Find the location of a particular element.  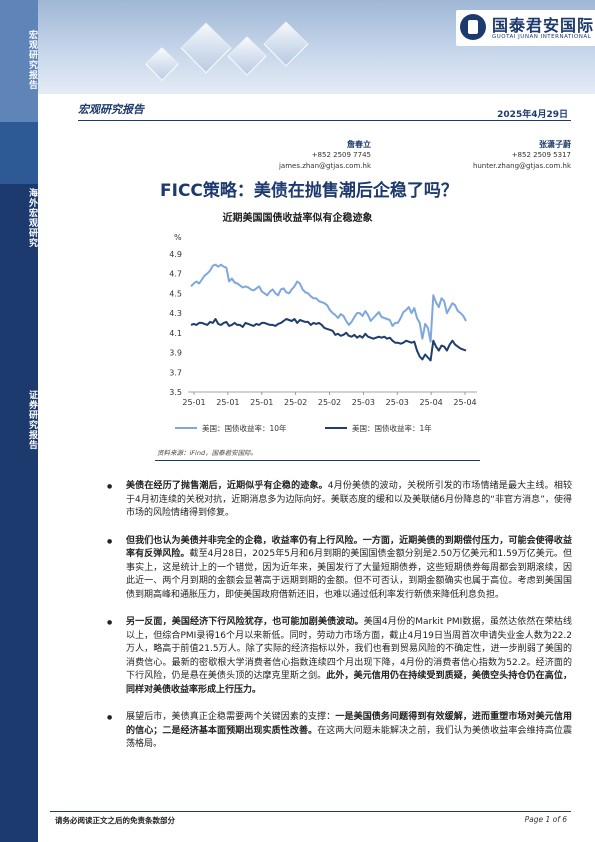

bullet-strong: 美债在经历了抛售潮后，近期似乎有企稳的迹象。 is located at coordinates (227, 486).